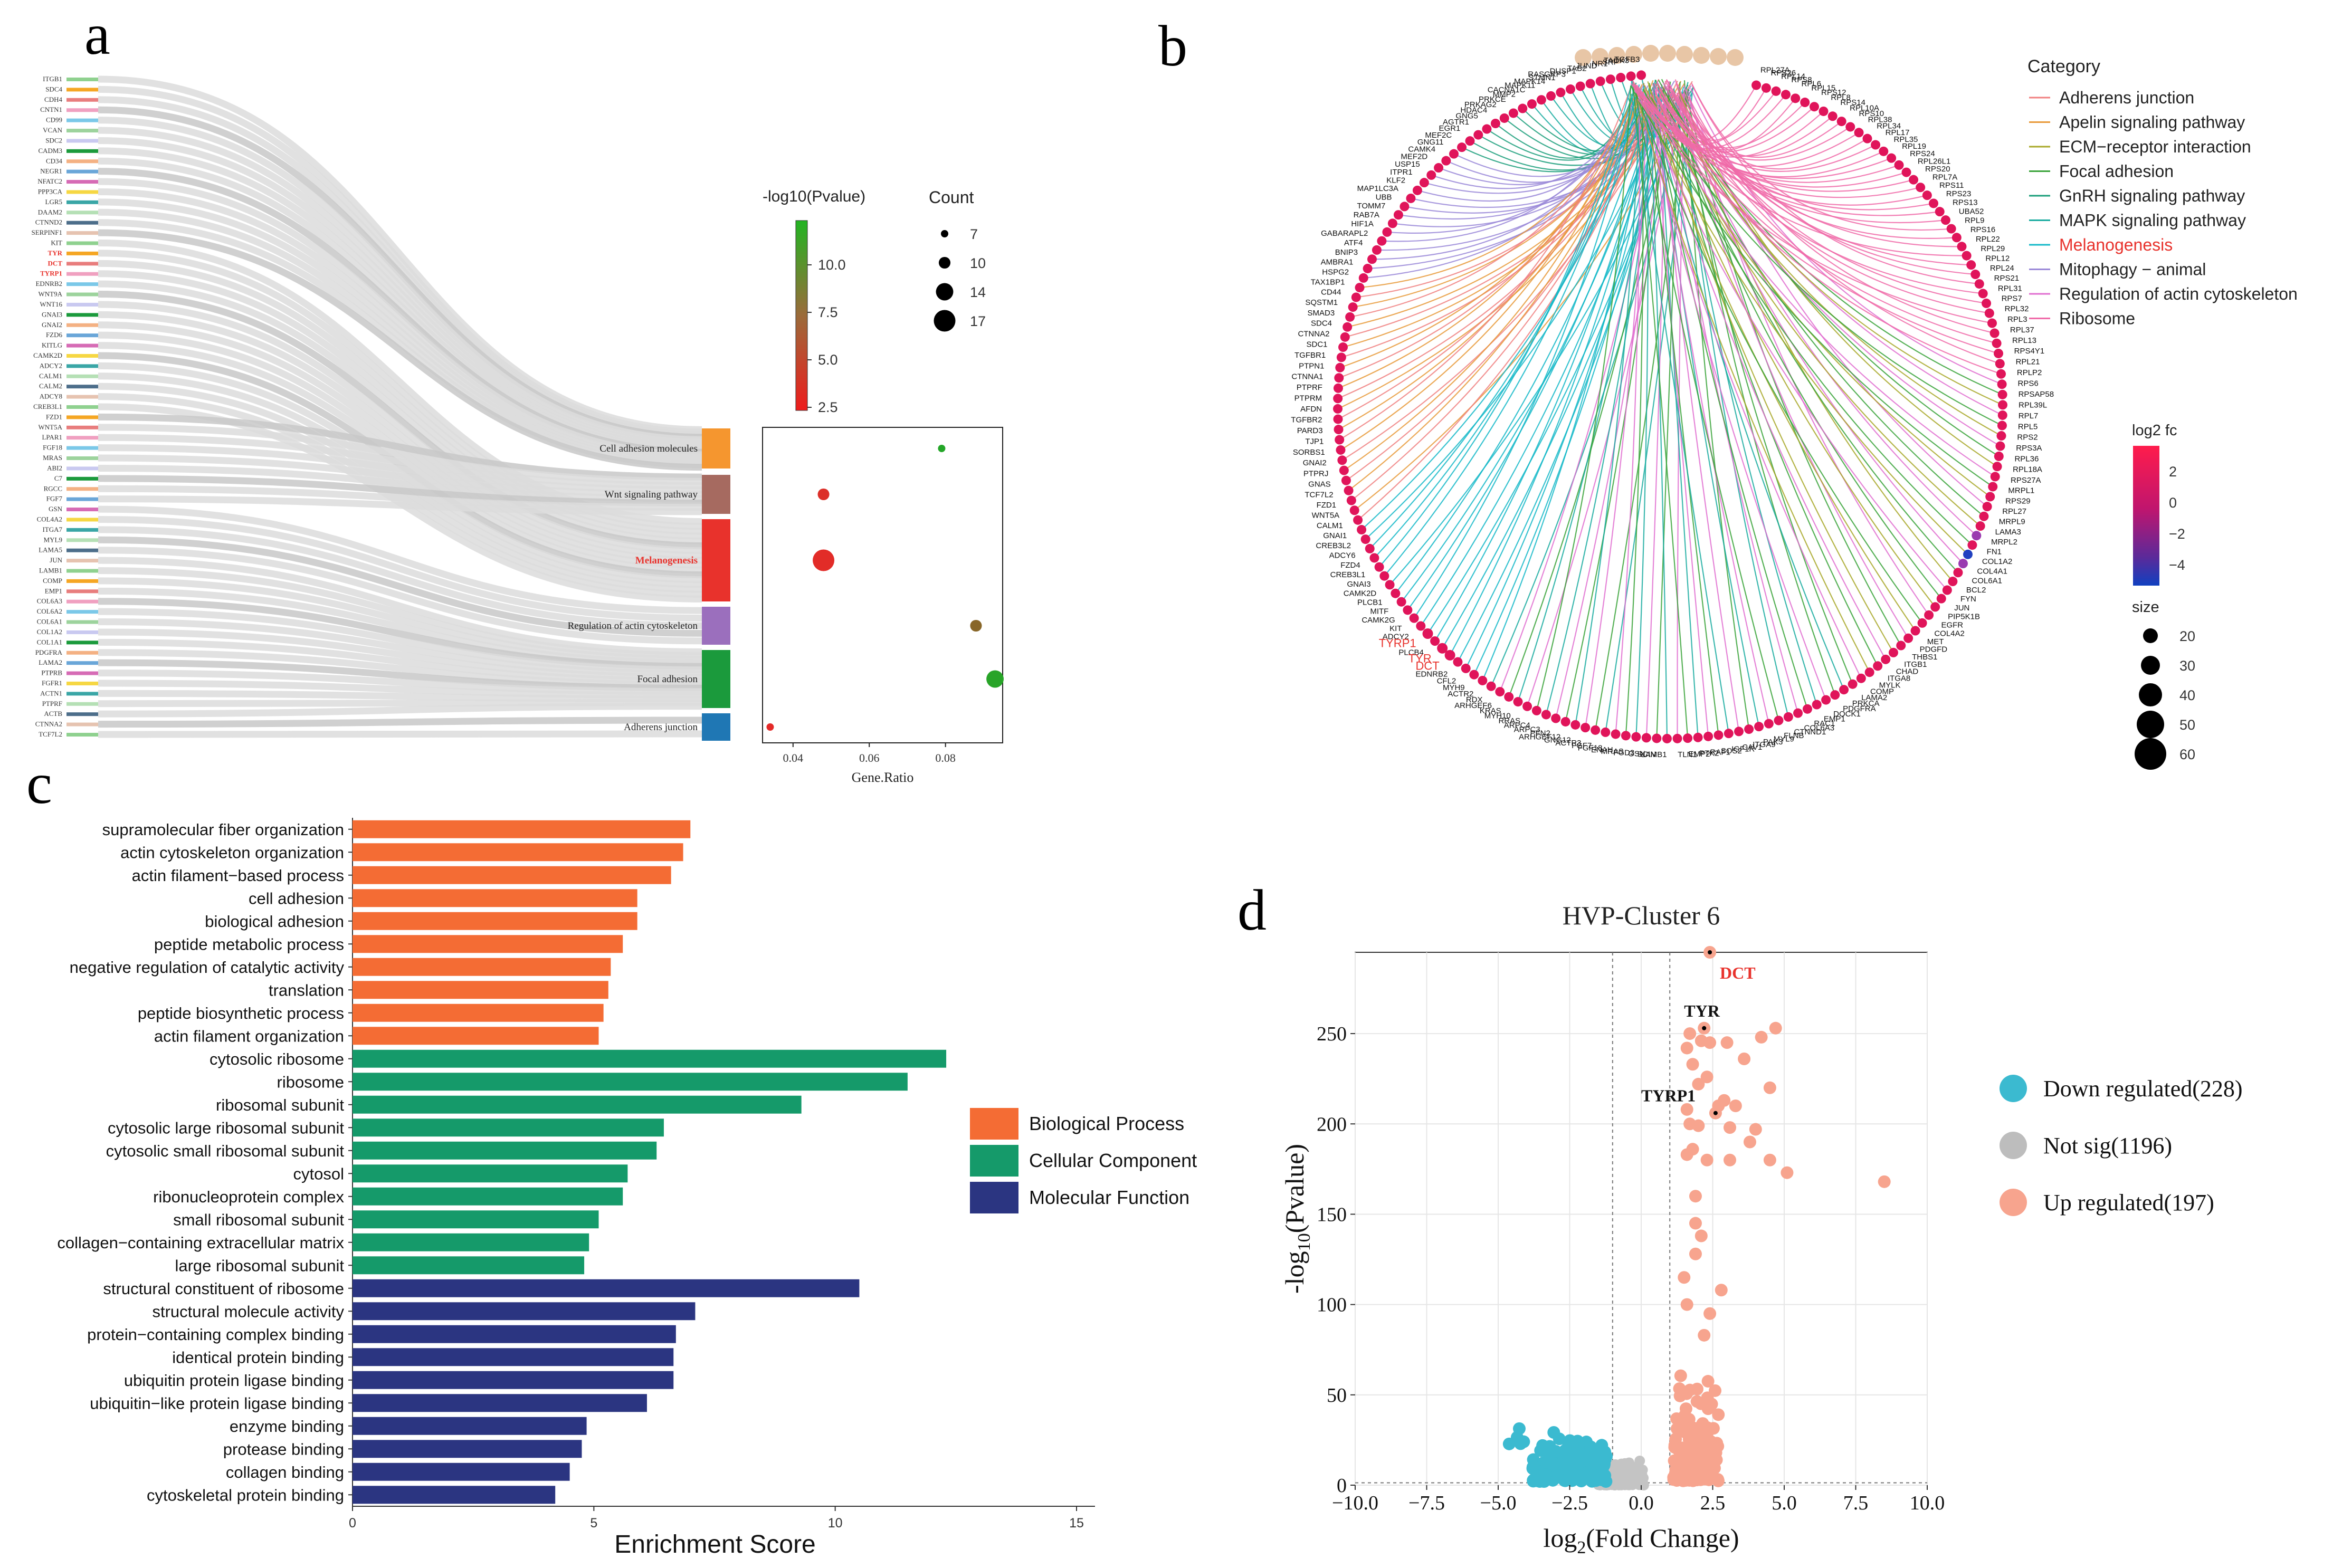 The image size is (2342, 1568). Describe the element at coordinates (1997, 561) in the screenshot. I see `gene-label: COL1A2` at that location.